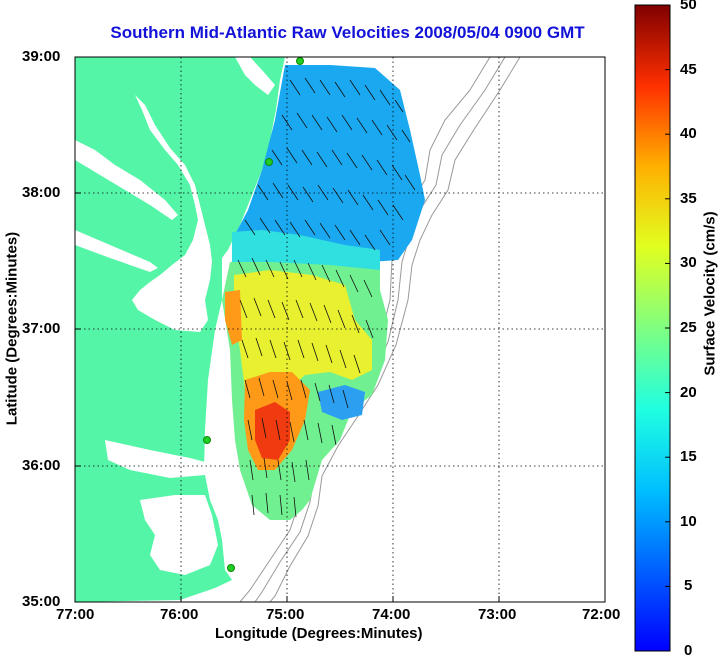  I want to click on y-tick-label: 39:00, so click(41, 56).